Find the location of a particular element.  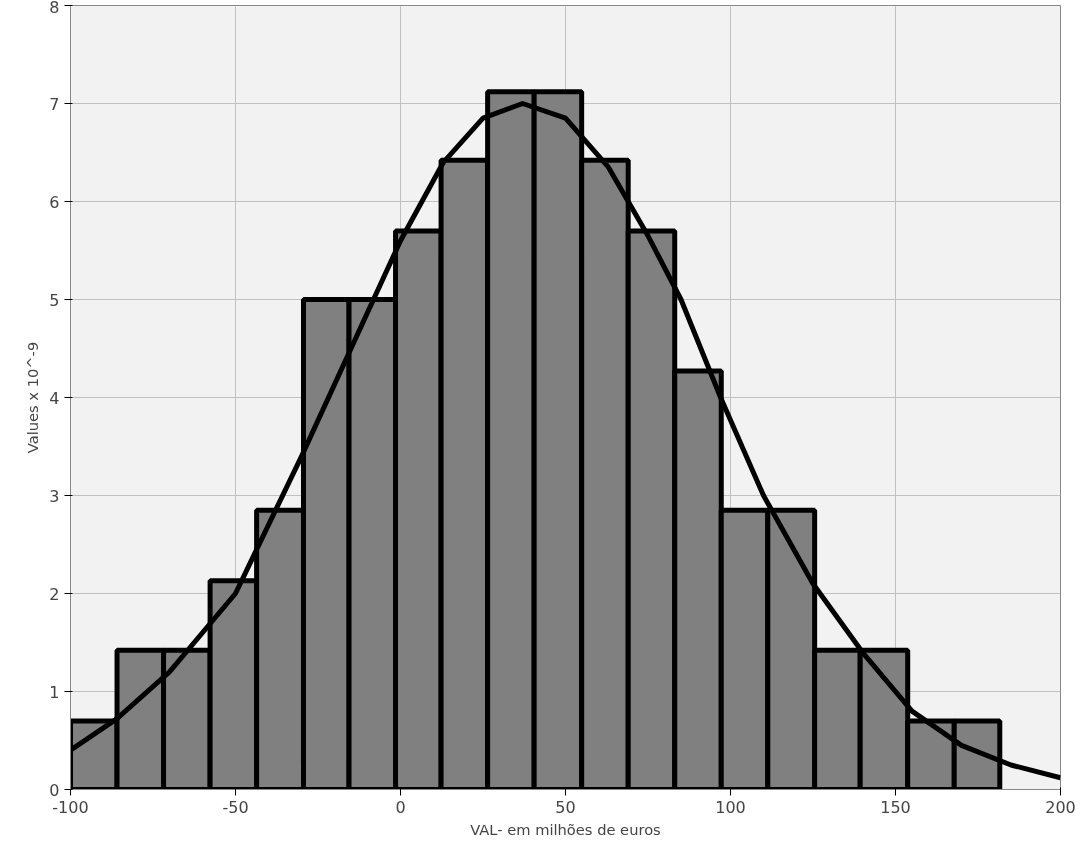

y-tick-label: 5 is located at coordinates (54, 300).